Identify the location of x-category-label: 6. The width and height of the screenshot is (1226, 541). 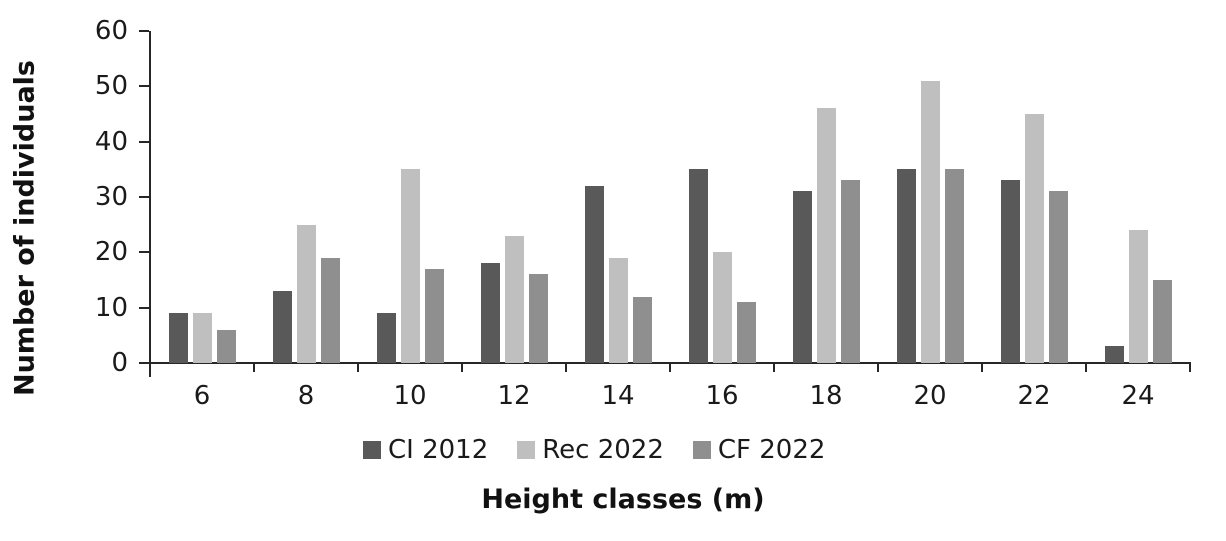
(202, 396).